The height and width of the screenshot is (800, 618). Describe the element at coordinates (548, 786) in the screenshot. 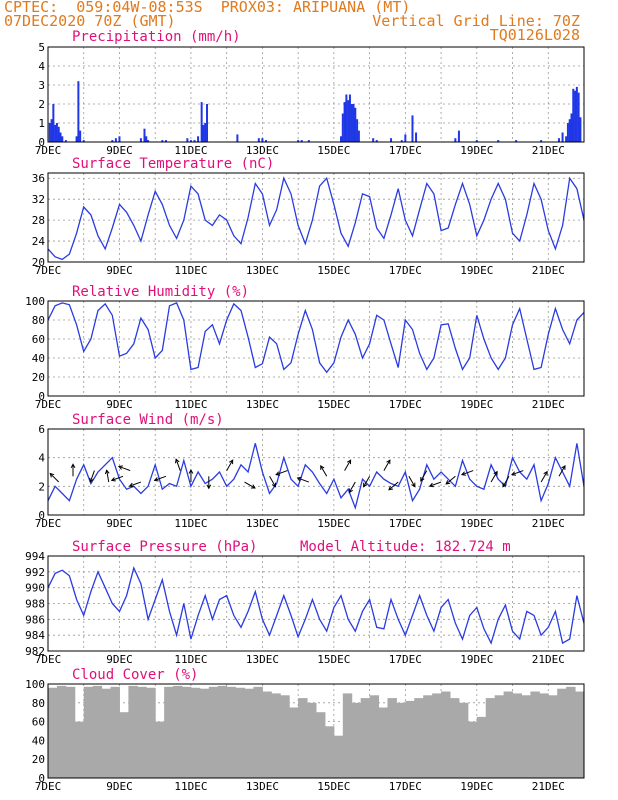

I see `cloud-cover-xtick-label: 21DEC` at that location.